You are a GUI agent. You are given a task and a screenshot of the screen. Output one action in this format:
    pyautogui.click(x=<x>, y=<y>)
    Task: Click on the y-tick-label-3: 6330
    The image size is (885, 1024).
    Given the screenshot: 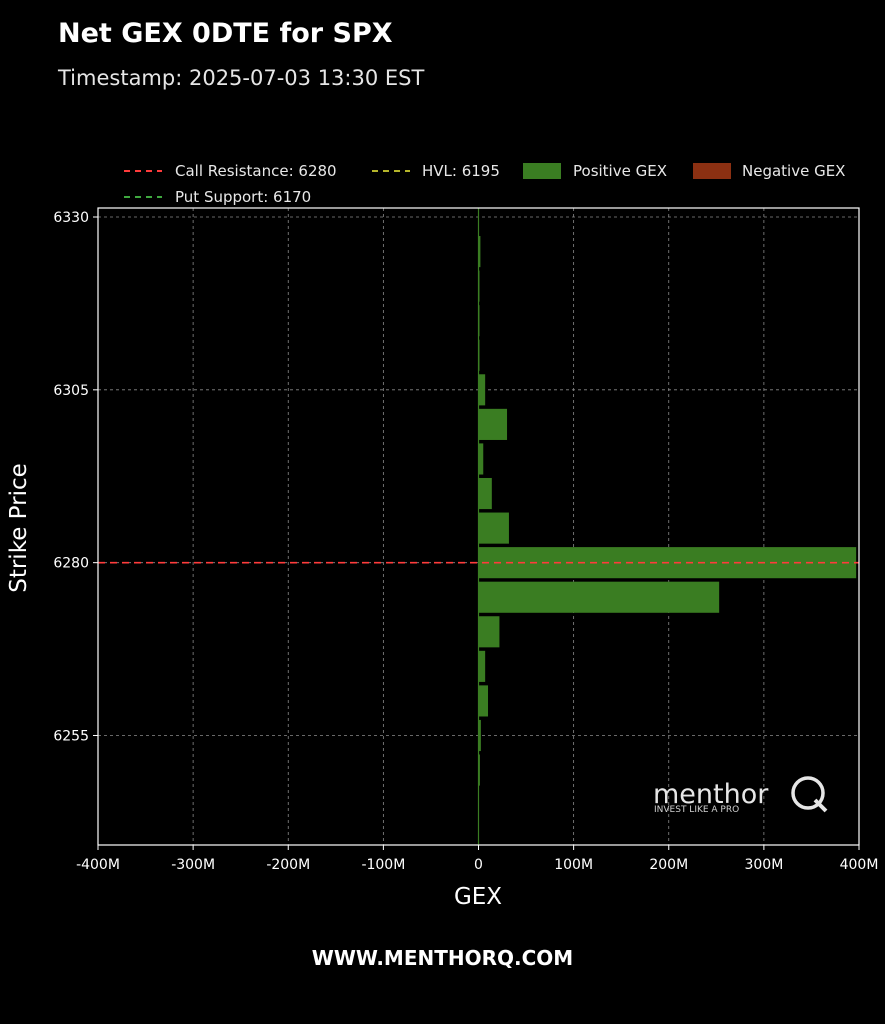 What is the action you would take?
    pyautogui.click(x=71, y=218)
    